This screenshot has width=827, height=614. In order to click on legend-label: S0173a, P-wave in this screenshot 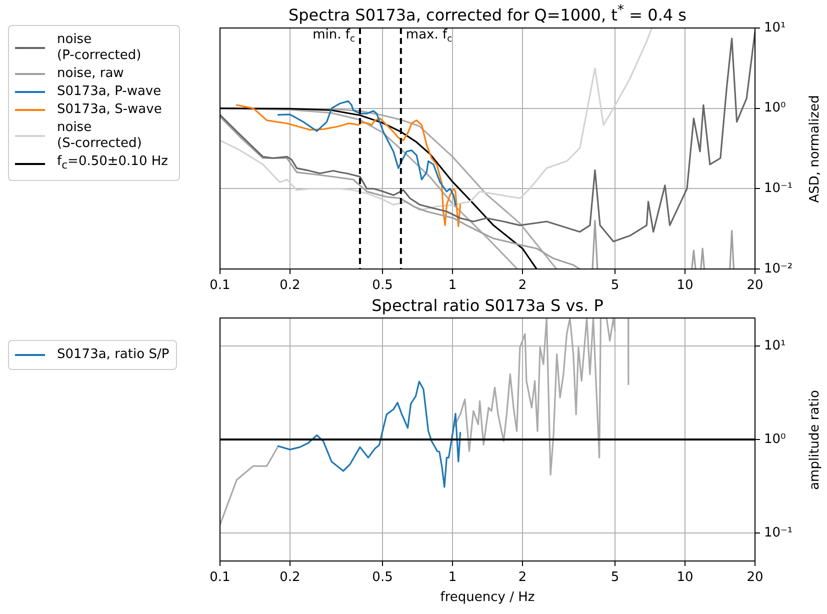, I will do `click(109, 91)`.